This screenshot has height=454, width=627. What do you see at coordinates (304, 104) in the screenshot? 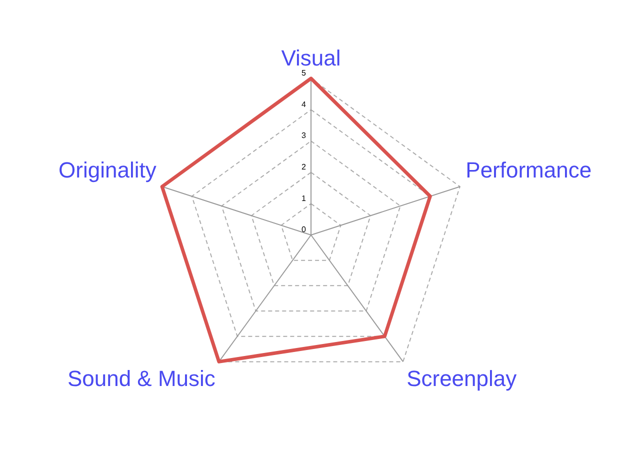
I see `y-tick-label: 4` at bounding box center [304, 104].